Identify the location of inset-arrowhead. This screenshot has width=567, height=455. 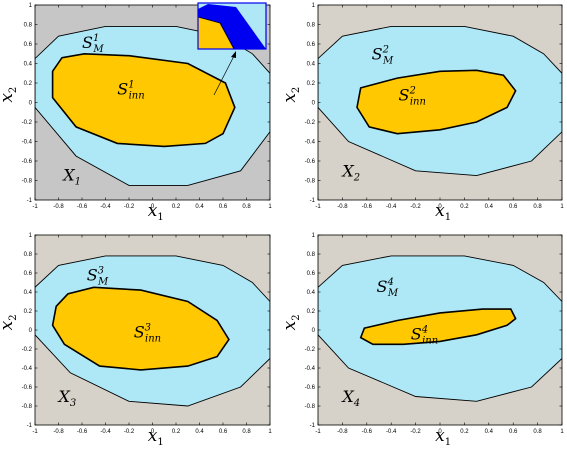
(233, 54).